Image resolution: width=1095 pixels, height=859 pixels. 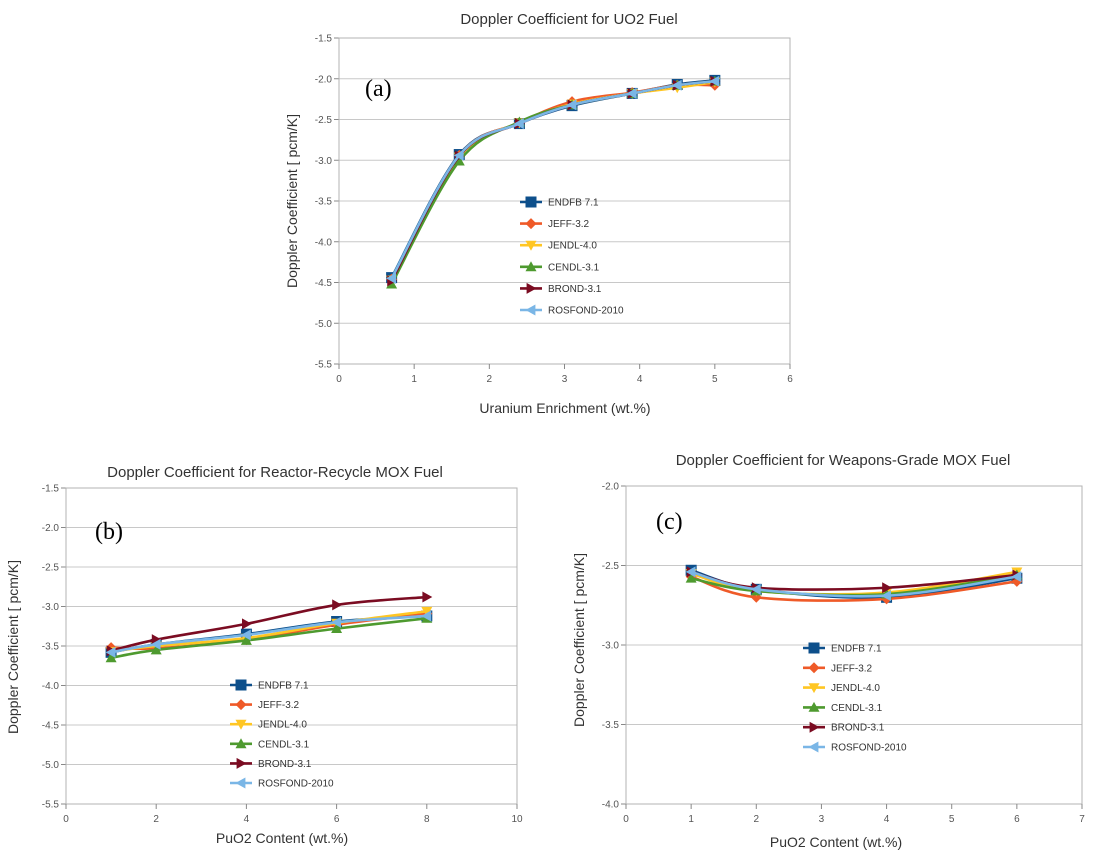 What do you see at coordinates (857, 708) in the screenshot?
I see `chart-c-legend-label: CENDL-3.1` at bounding box center [857, 708].